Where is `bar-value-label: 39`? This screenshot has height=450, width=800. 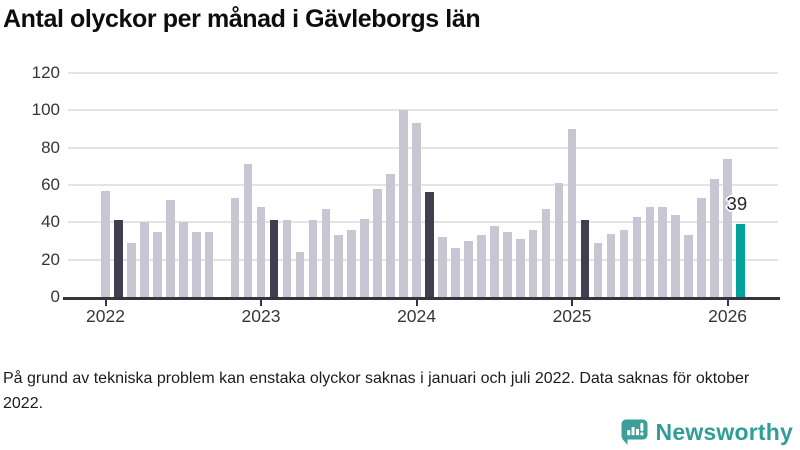
bar-value-label: 39 is located at coordinates (737, 204).